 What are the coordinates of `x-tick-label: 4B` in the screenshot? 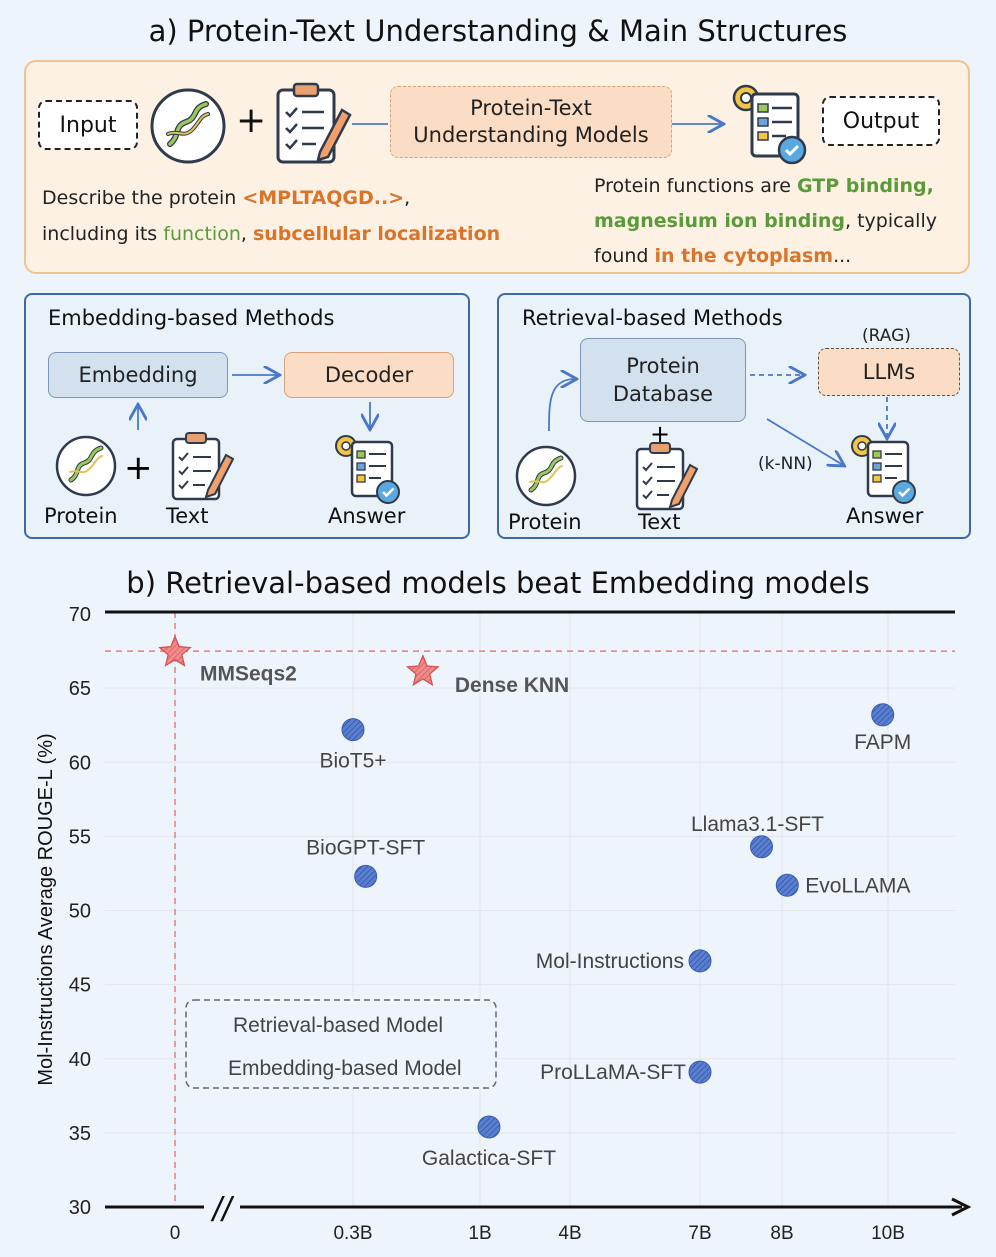 It's located at (569, 1233).